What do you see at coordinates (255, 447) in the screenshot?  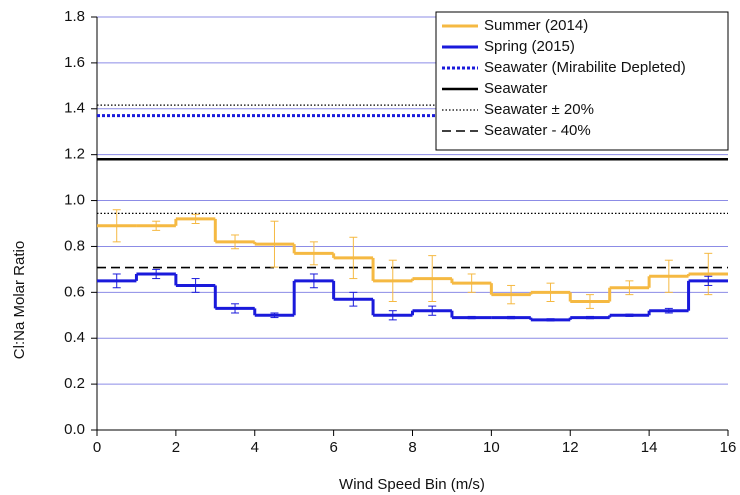 I see `x-tick-label: 4` at bounding box center [255, 447].